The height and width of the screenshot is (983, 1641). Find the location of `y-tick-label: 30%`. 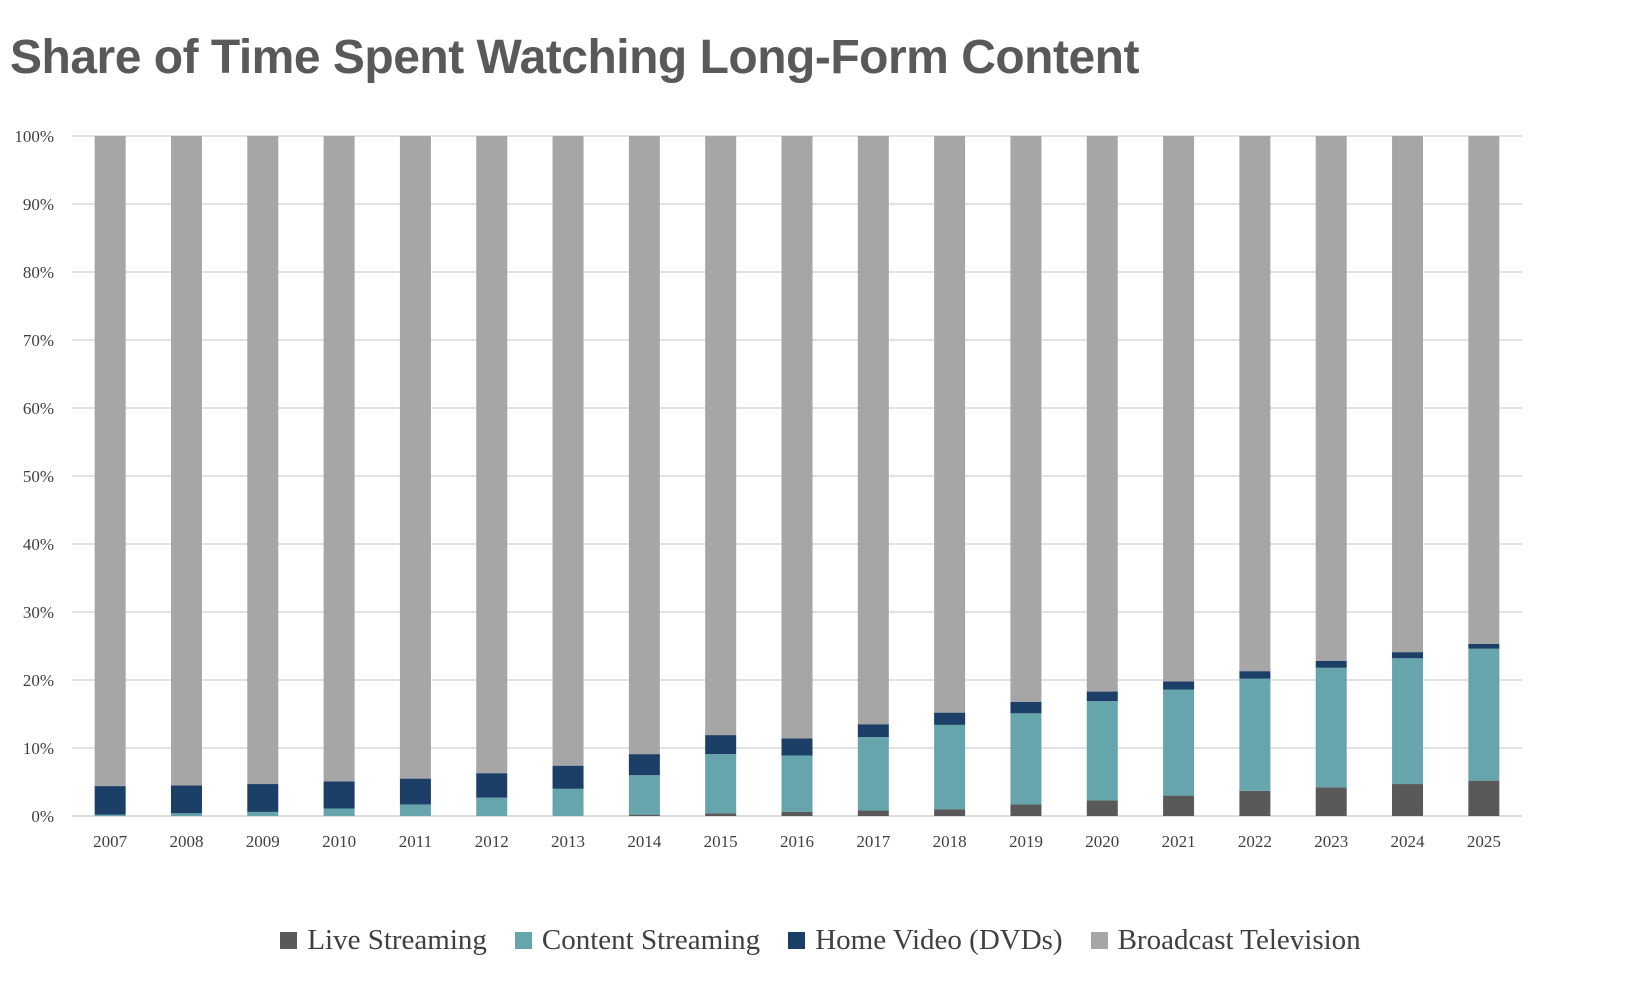

y-tick-label: 30% is located at coordinates (38, 612).